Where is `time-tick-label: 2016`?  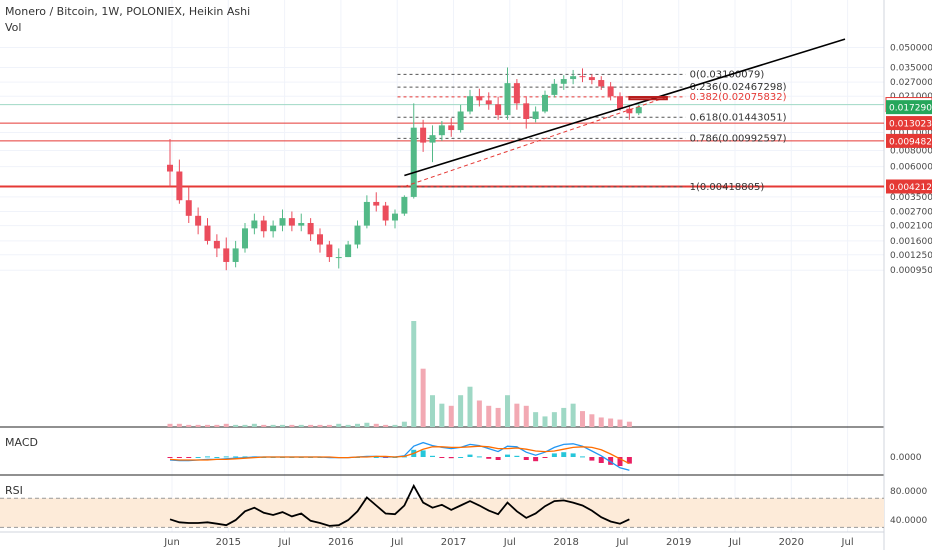 time-tick-label: 2016 is located at coordinates (340, 542).